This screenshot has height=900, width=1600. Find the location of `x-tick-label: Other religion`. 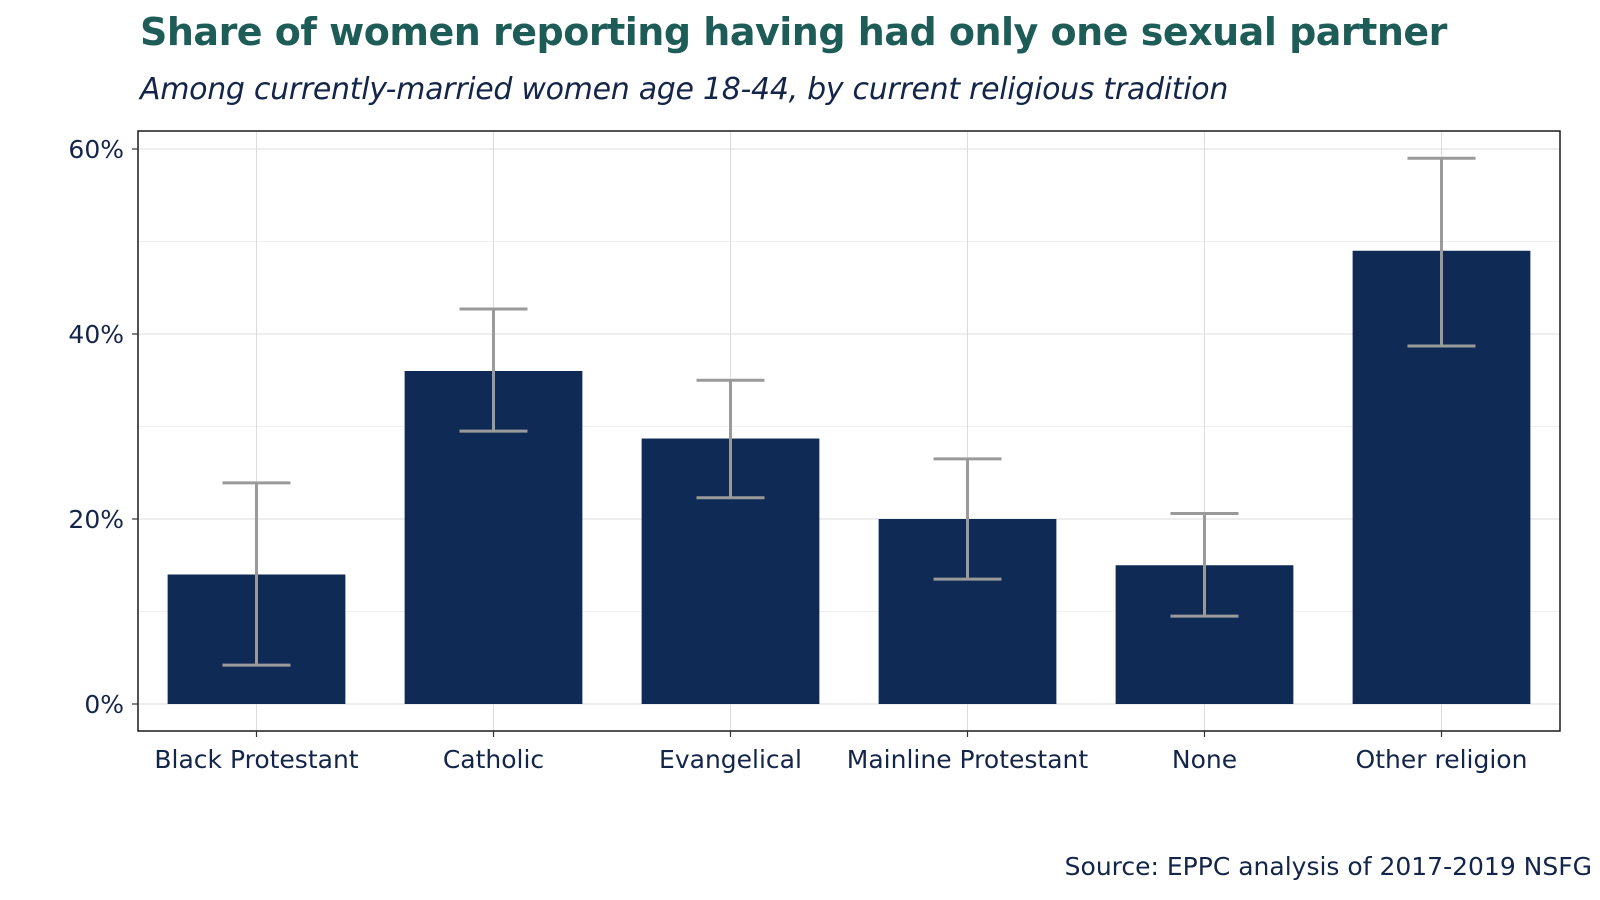

x-tick-label: Other religion is located at coordinates (1442, 759).